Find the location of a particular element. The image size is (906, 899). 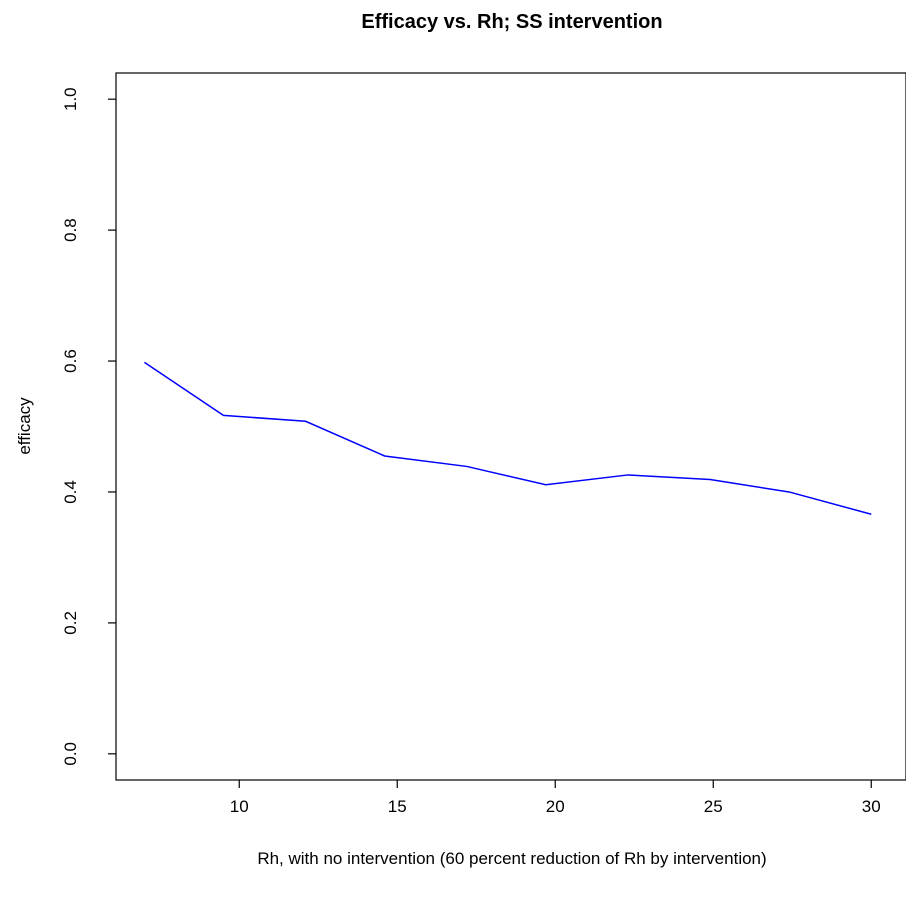

y-tick-label: 0.6 is located at coordinates (70, 361).